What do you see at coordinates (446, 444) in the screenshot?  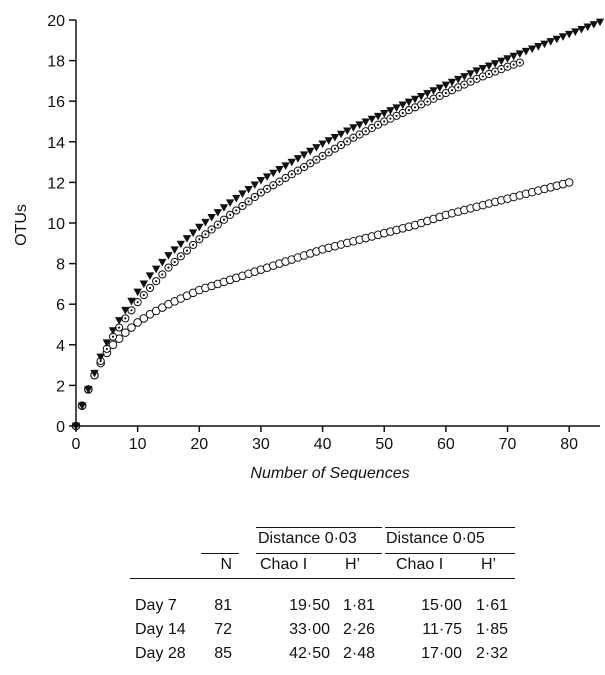 I see `x-tick-label: 60` at bounding box center [446, 444].